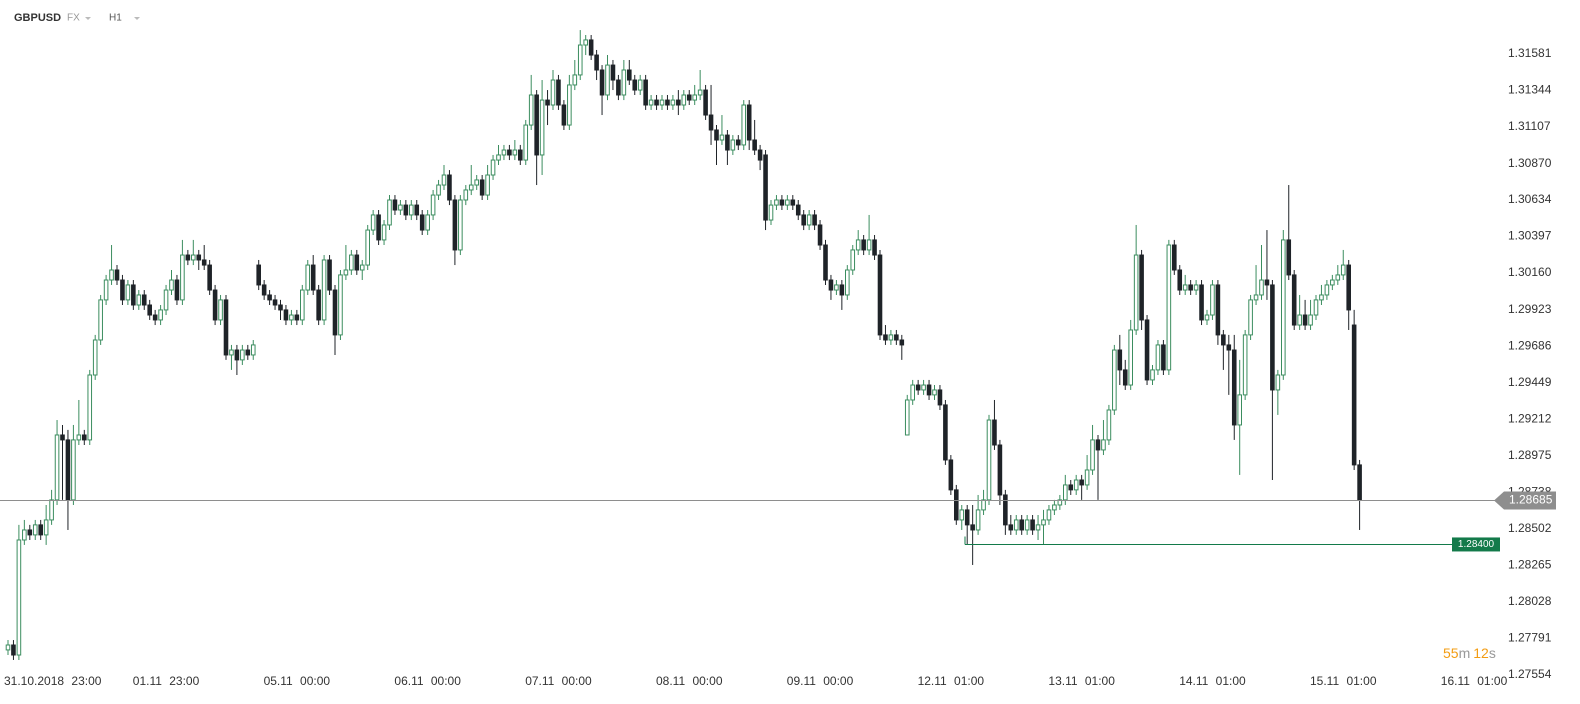 This screenshot has width=1580, height=704. Describe the element at coordinates (1481, 653) in the screenshot. I see `countdown-seconds: 12` at that location.